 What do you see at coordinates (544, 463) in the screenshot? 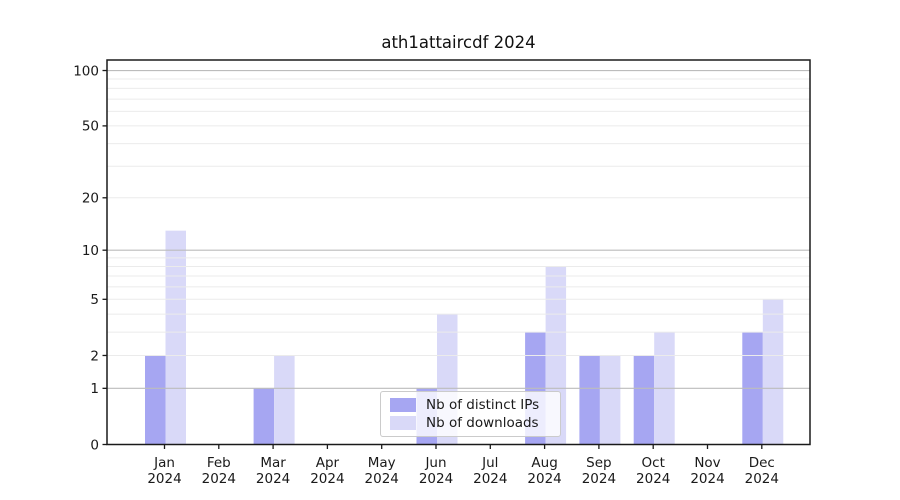
I see `x-tick-label-month: Aug` at bounding box center [544, 463].